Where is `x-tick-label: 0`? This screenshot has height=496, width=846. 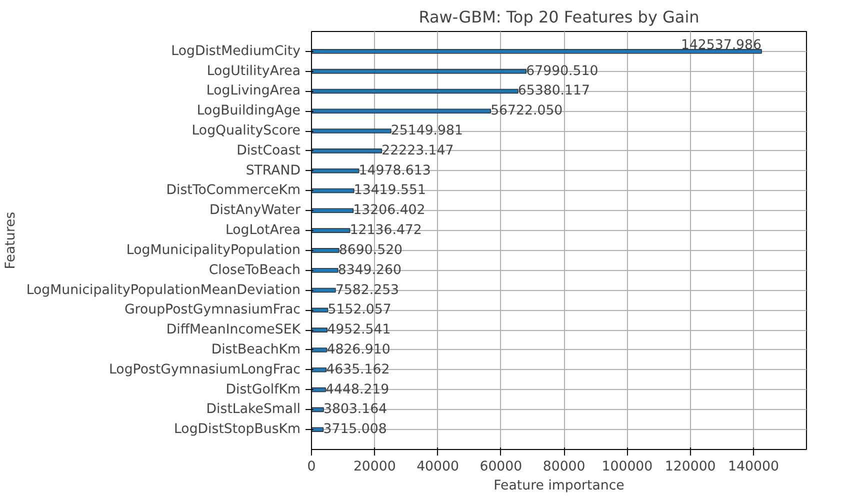
x-tick-label: 0 is located at coordinates (311, 467).